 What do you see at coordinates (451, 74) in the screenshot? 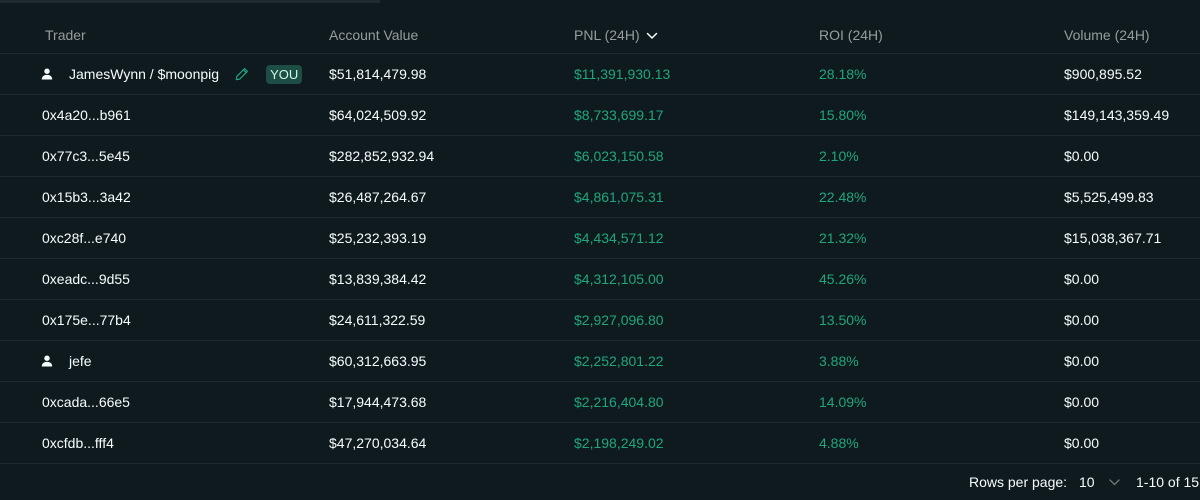
I see `account-value-cell: $51,814,479.98` at bounding box center [451, 74].